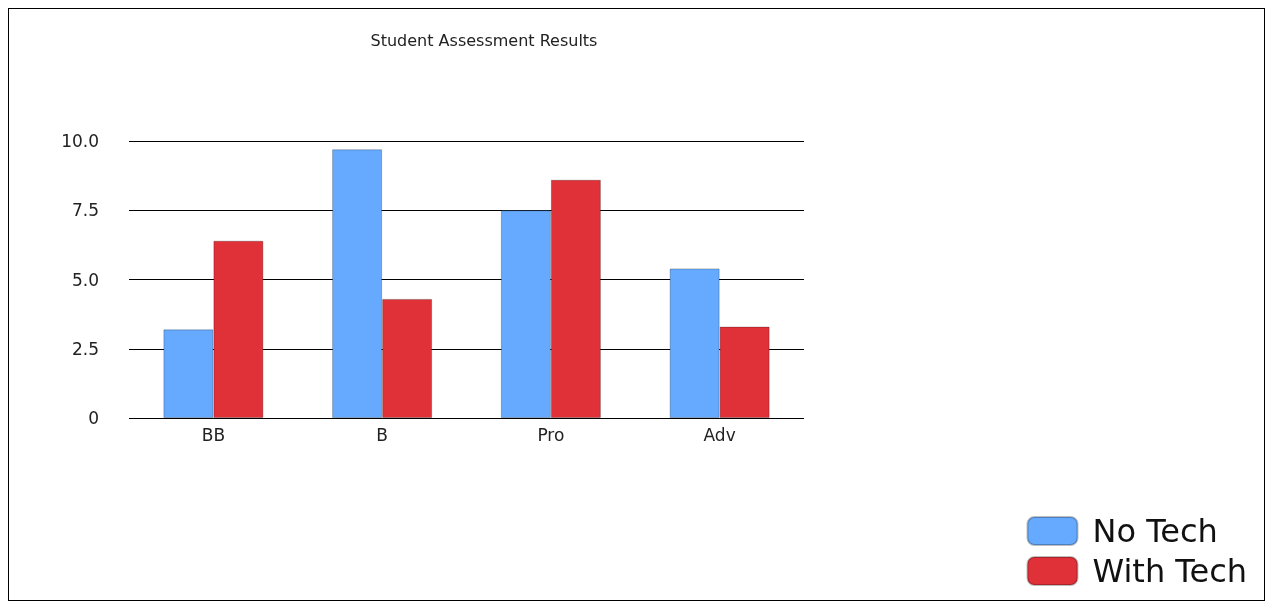  Describe the element at coordinates (93, 418) in the screenshot. I see `y-tick-label: 0` at that location.